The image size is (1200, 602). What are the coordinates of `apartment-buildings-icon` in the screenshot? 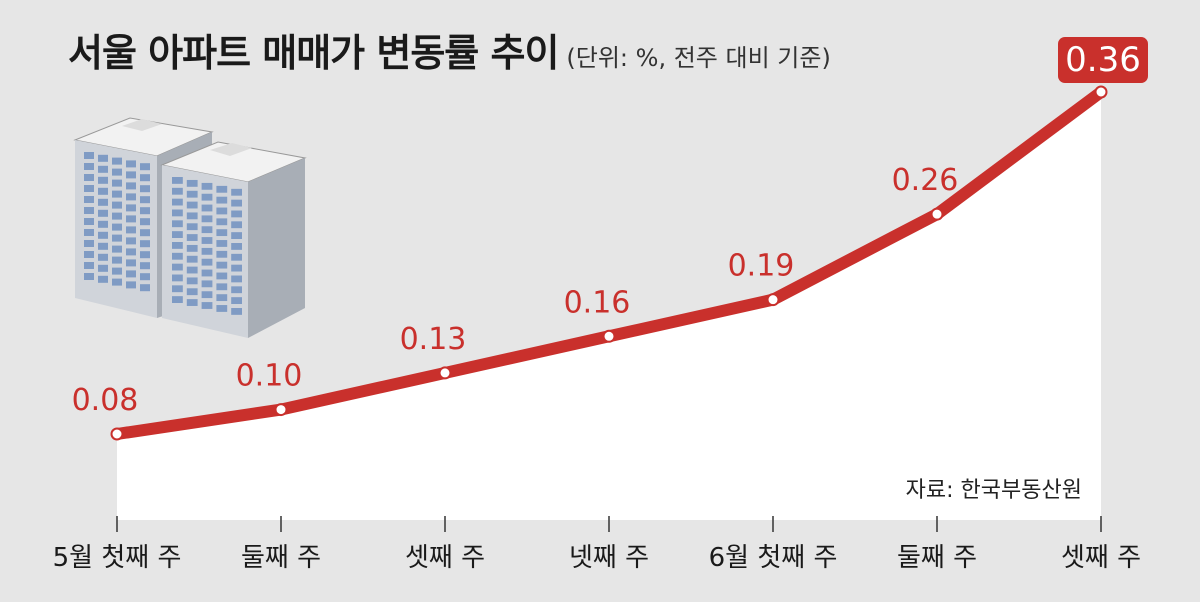 It's located at (190, 227).